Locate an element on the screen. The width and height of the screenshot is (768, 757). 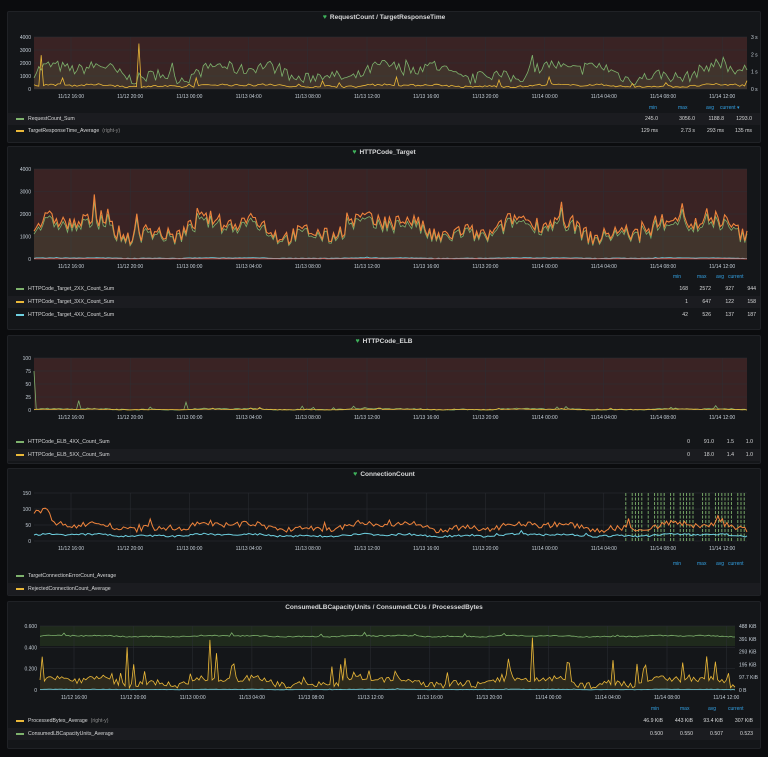
series-min: 1 is located at coordinates (686, 302).